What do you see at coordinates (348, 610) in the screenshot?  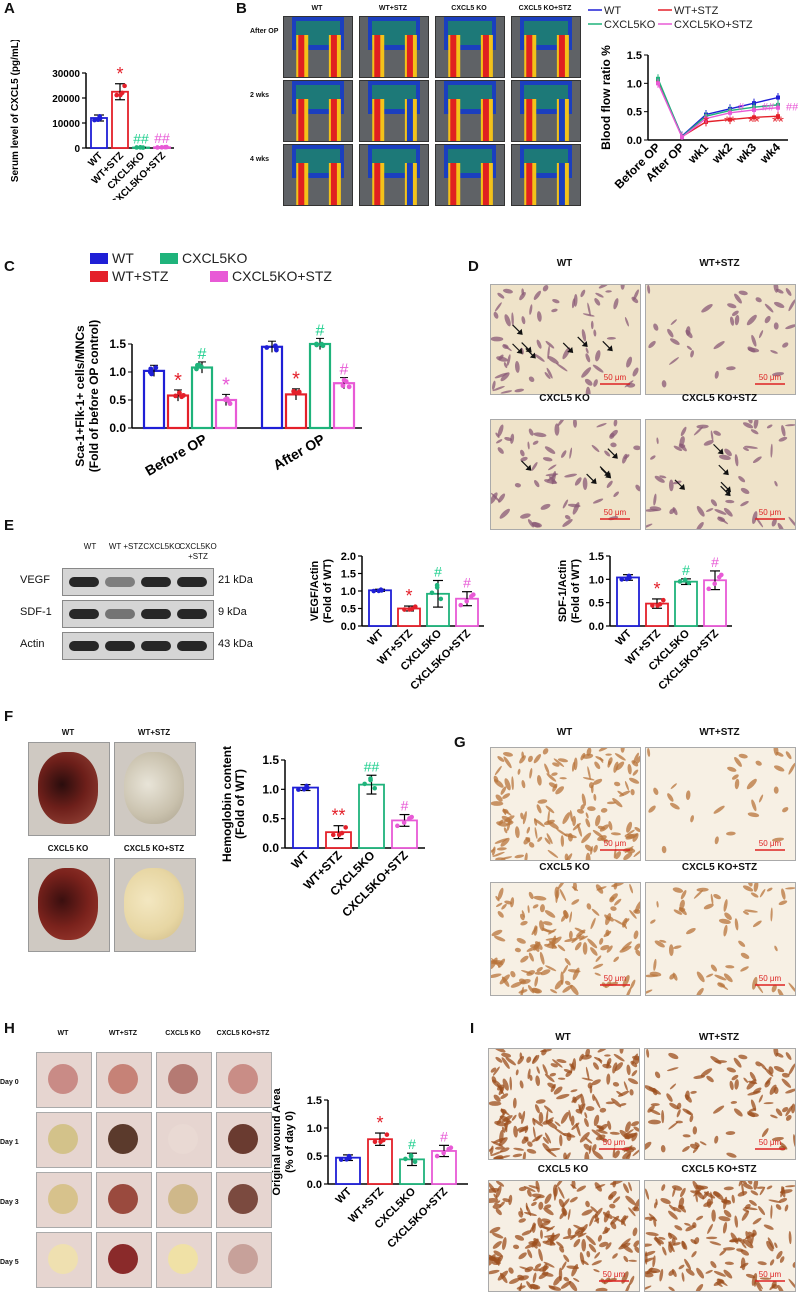 I see `y-tick-label: 0.5` at bounding box center [348, 610].